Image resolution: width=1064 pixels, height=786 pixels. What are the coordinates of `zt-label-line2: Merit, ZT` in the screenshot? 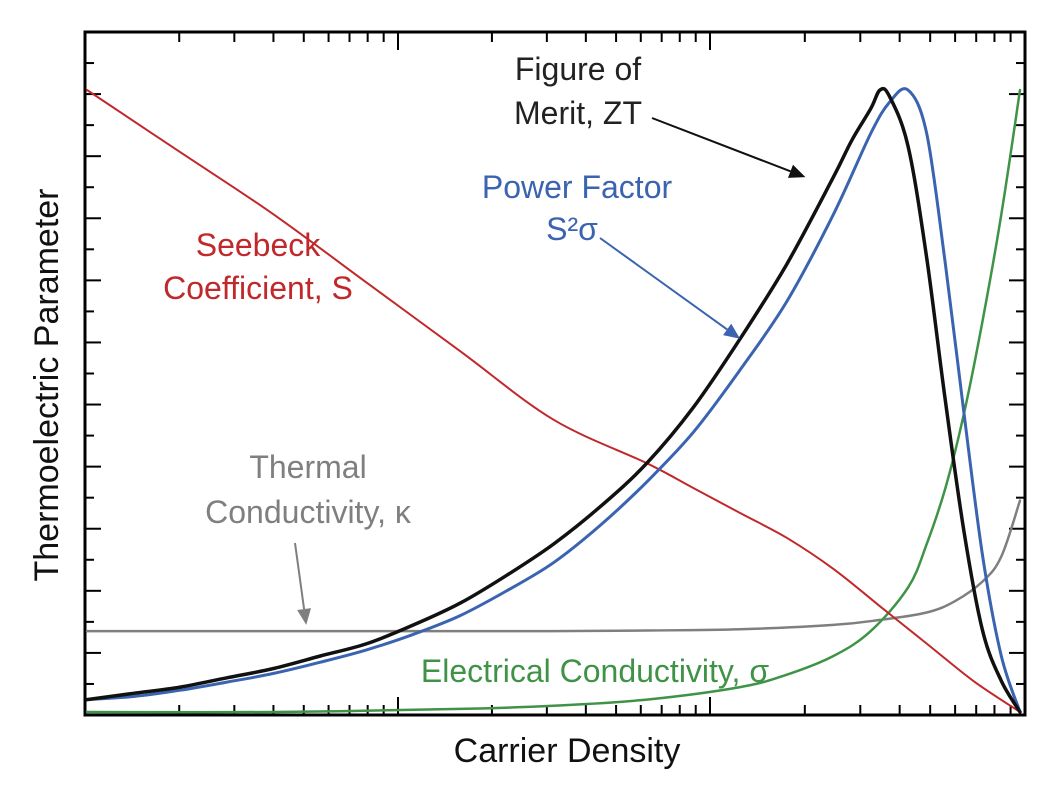 It's located at (578, 113).